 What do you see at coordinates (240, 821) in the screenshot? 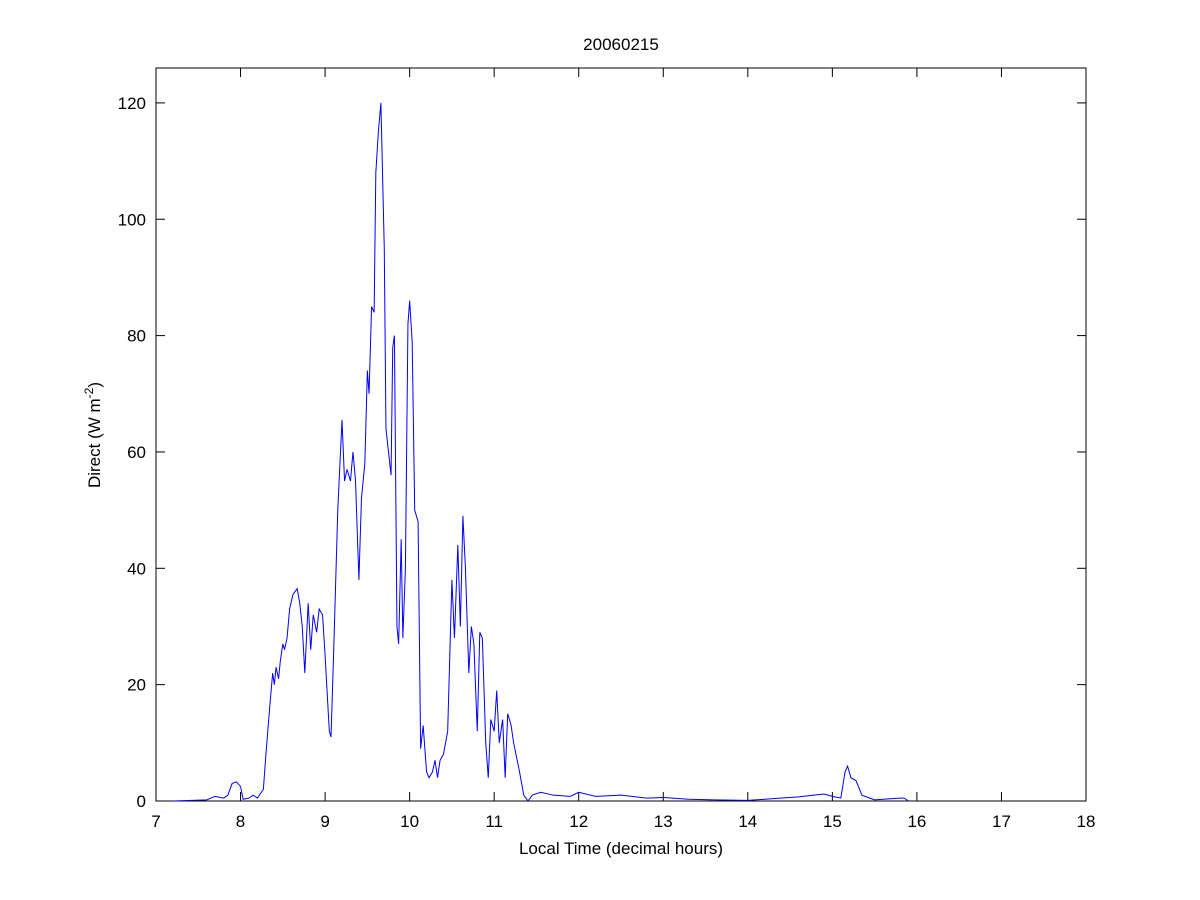
I see `x-tick-label: 8` at bounding box center [240, 821].